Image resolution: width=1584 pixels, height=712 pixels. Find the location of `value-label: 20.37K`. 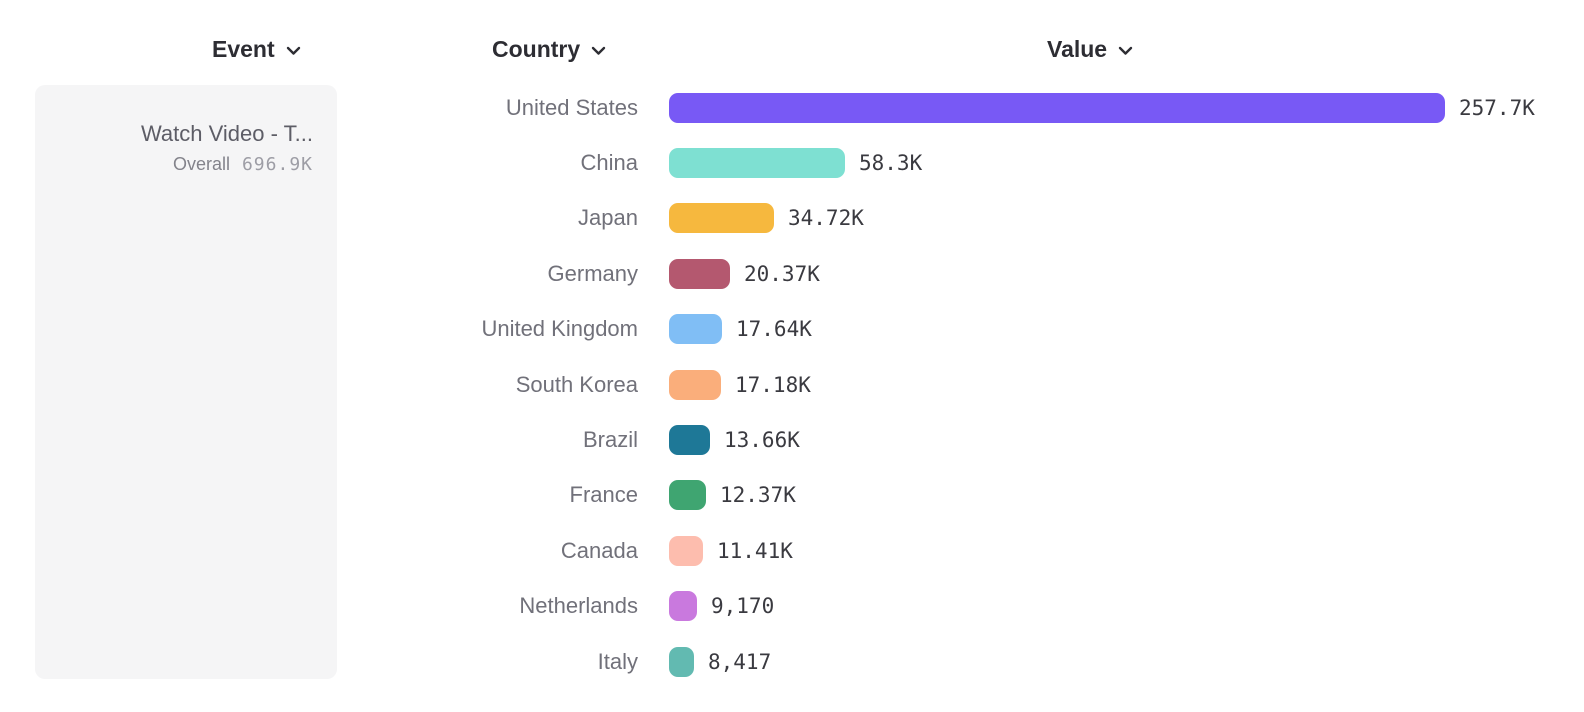

value-label: 20.37K is located at coordinates (782, 273).